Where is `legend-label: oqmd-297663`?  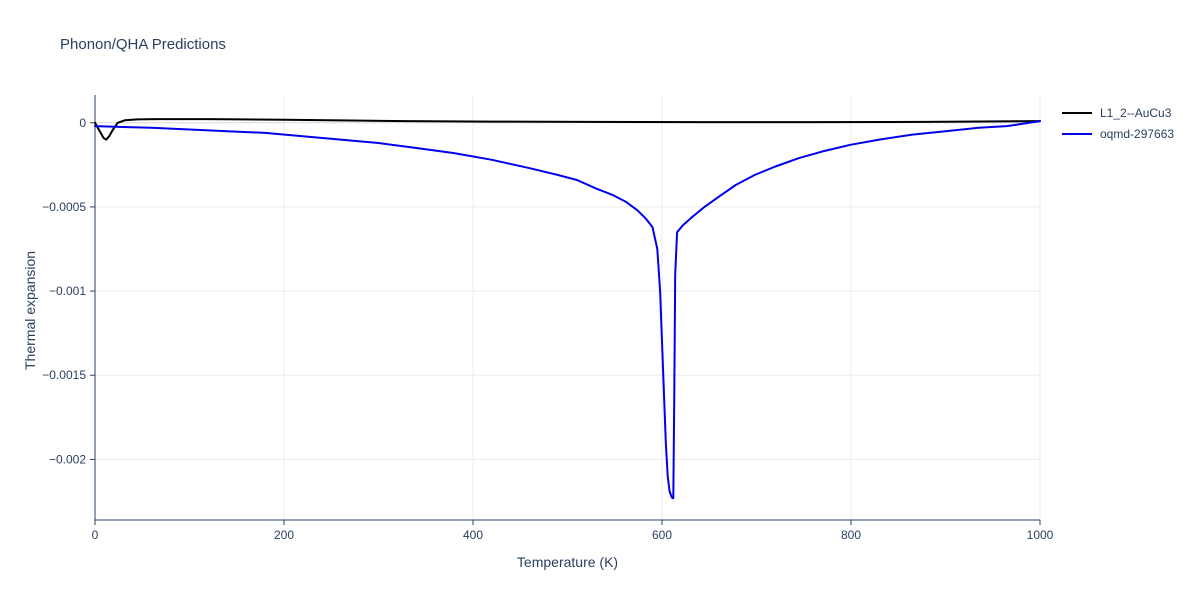
legend-label: oqmd-297663 is located at coordinates (1137, 134).